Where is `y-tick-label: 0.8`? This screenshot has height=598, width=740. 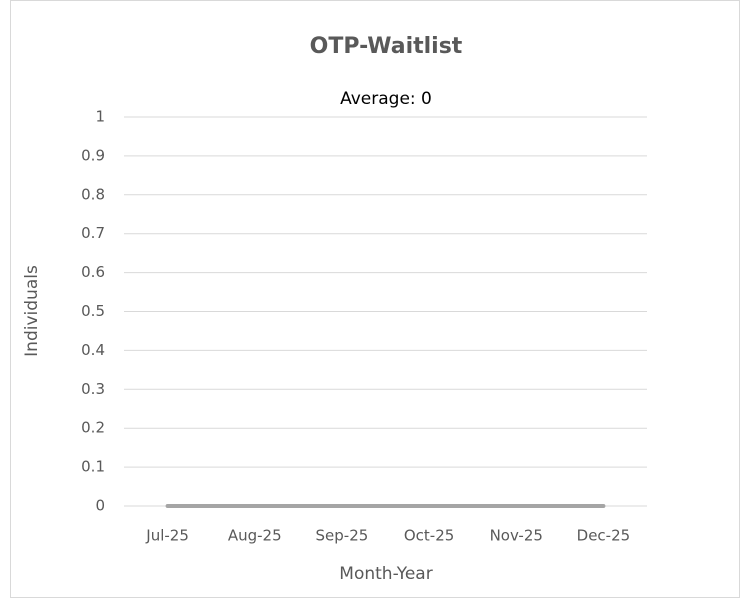
y-tick-label: 0.8 is located at coordinates (93, 194).